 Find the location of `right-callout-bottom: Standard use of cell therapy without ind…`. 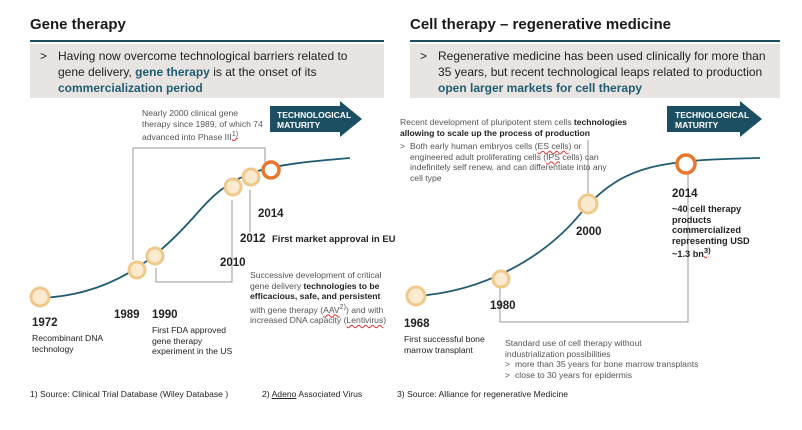

right-callout-bottom: Standard use of cell therapy without ind… is located at coordinates (602, 359).